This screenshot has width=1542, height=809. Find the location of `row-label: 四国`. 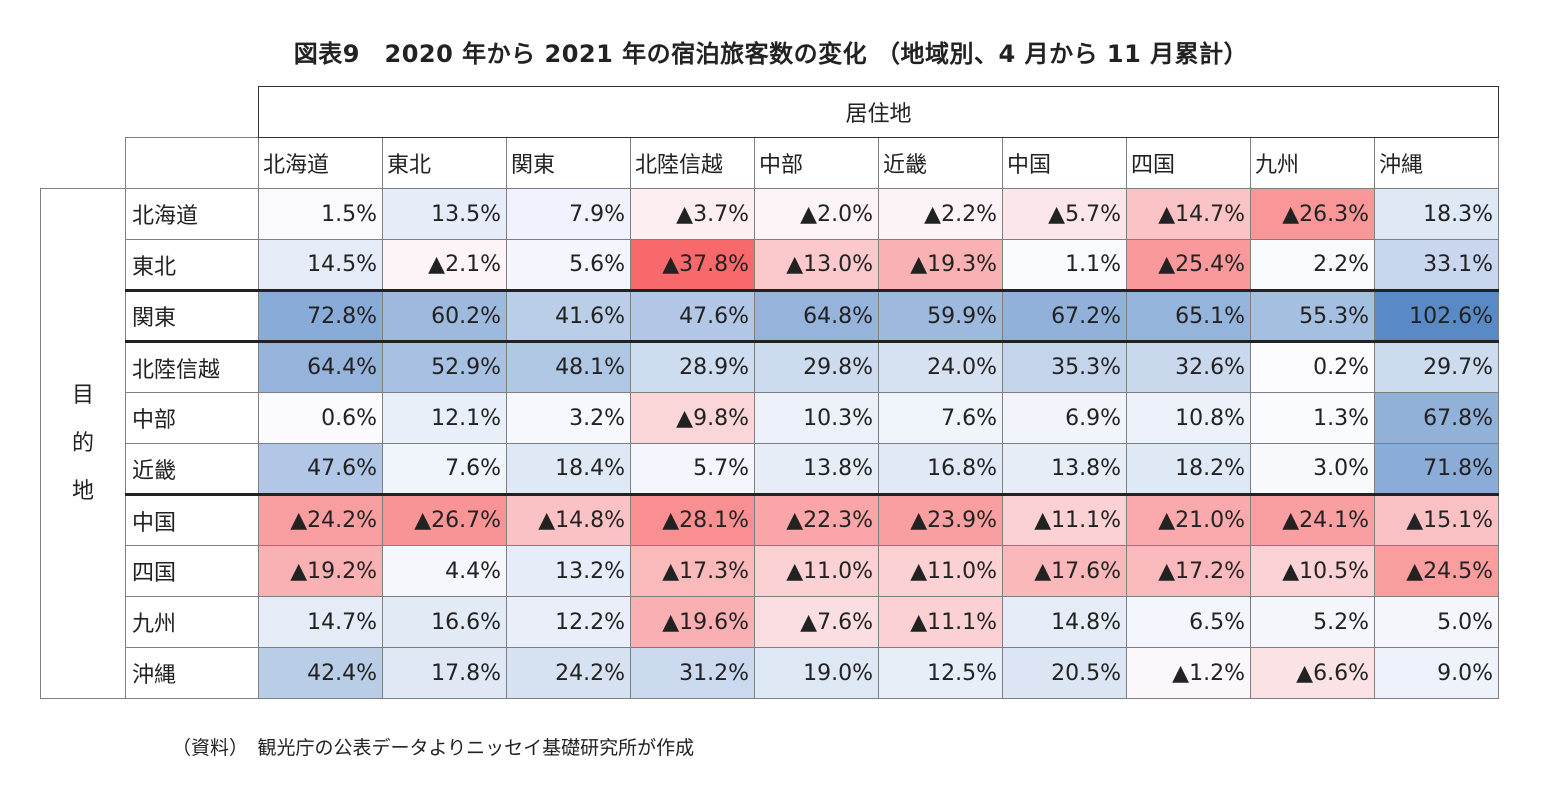

row-label: 四国 is located at coordinates (192, 571).